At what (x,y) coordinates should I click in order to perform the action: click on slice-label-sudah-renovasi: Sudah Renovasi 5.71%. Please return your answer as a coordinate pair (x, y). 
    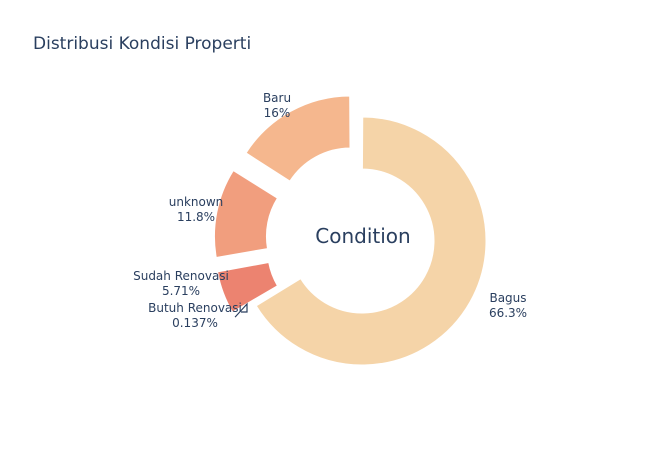
    Looking at the image, I should click on (181, 283).